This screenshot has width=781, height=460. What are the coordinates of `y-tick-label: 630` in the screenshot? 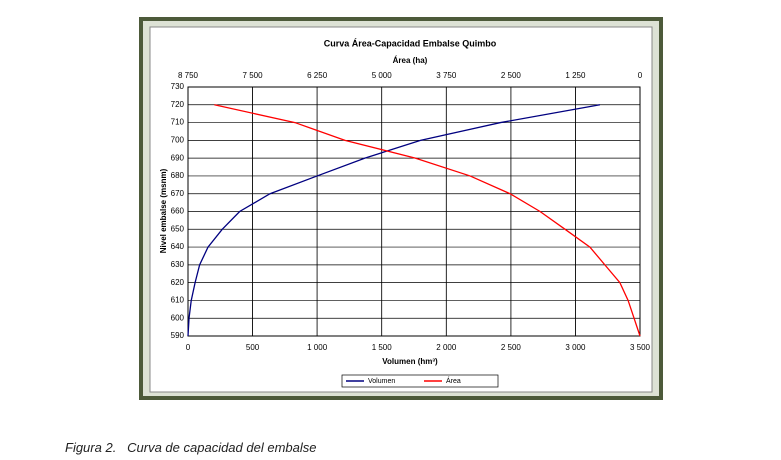 It's located at (178, 264).